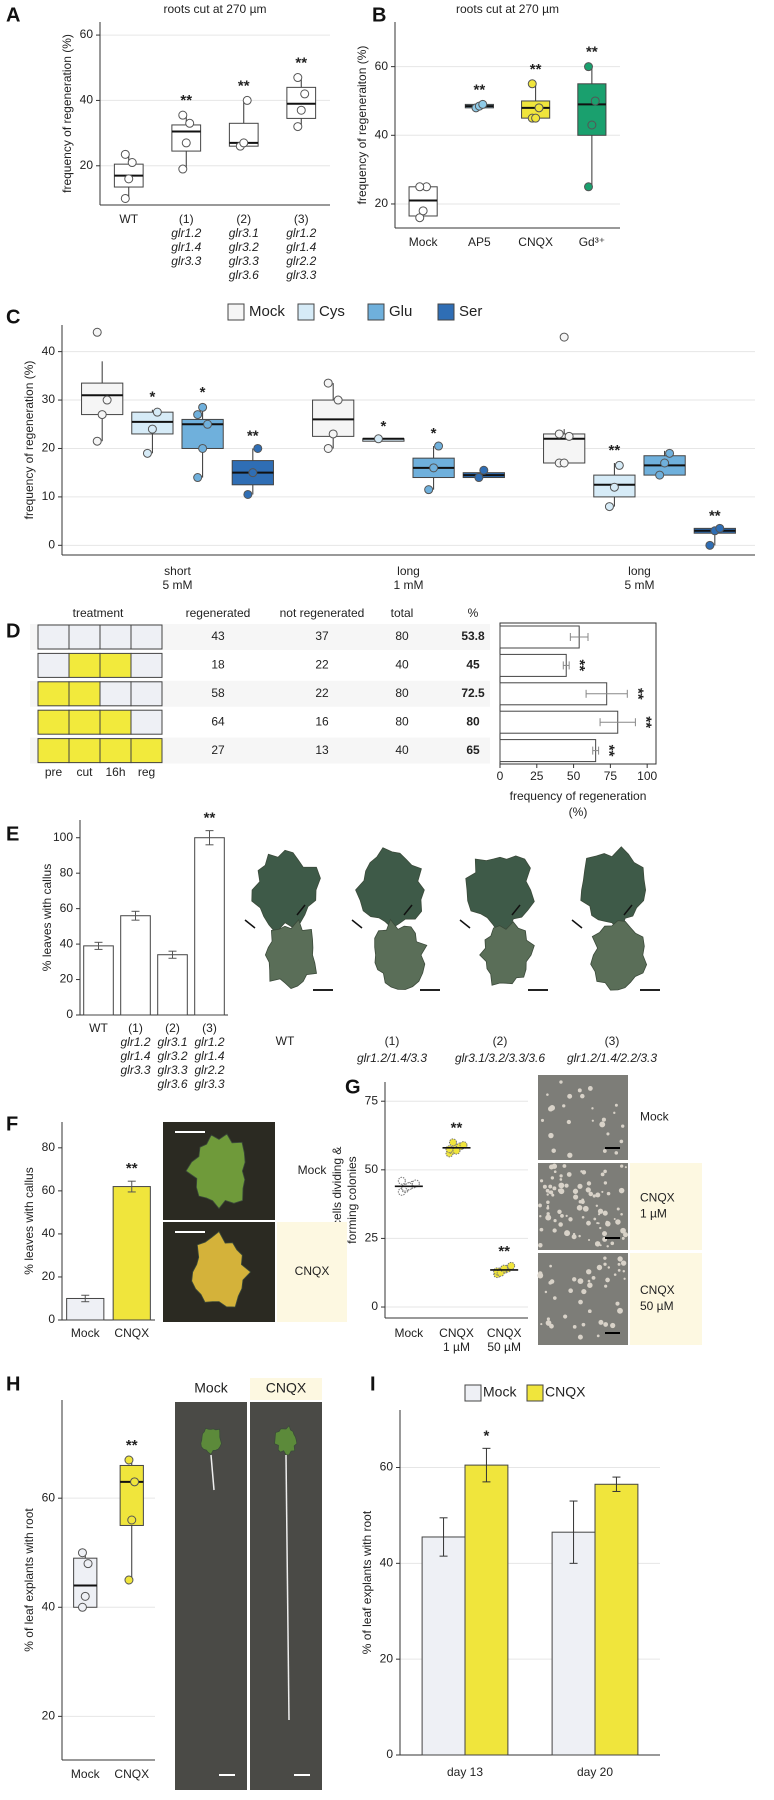  Describe the element at coordinates (172, 1084) in the screenshot. I see `x-tick-label: glr3.6` at that location.